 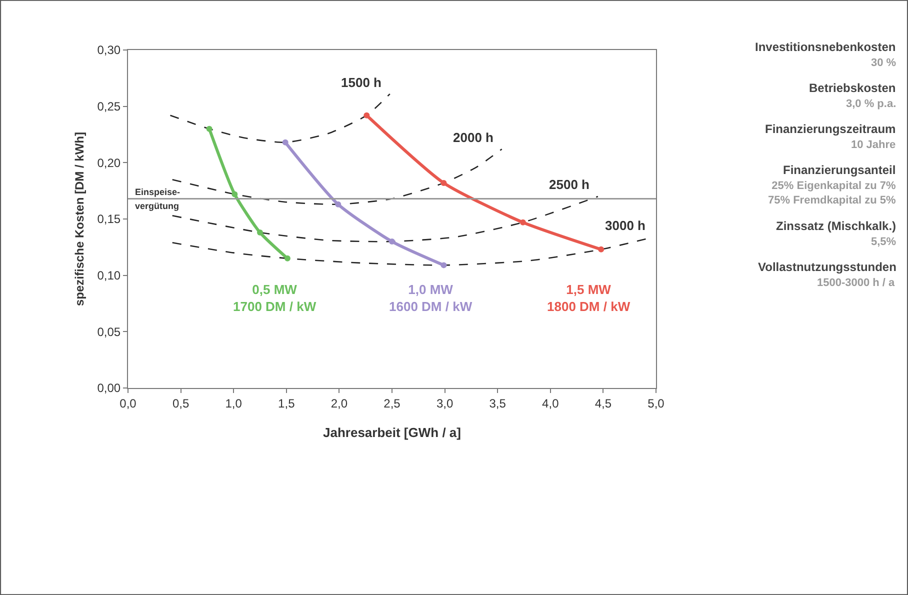 I want to click on x-tick-label: 1,0, so click(x=233, y=403).